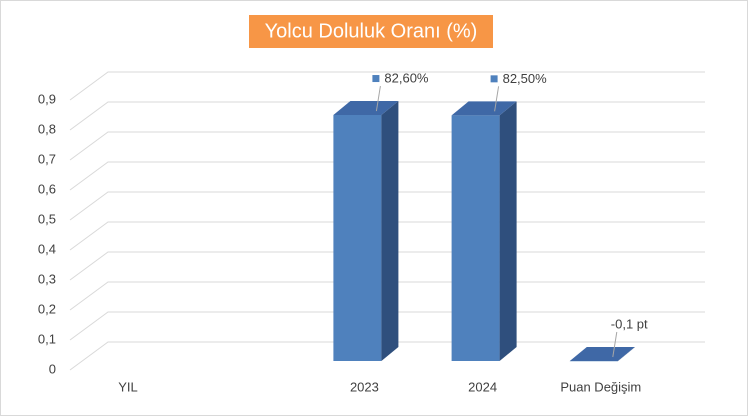 The width and height of the screenshot is (748, 416). Describe the element at coordinates (128, 386) in the screenshot. I see `x-tick-label: YIL` at that location.